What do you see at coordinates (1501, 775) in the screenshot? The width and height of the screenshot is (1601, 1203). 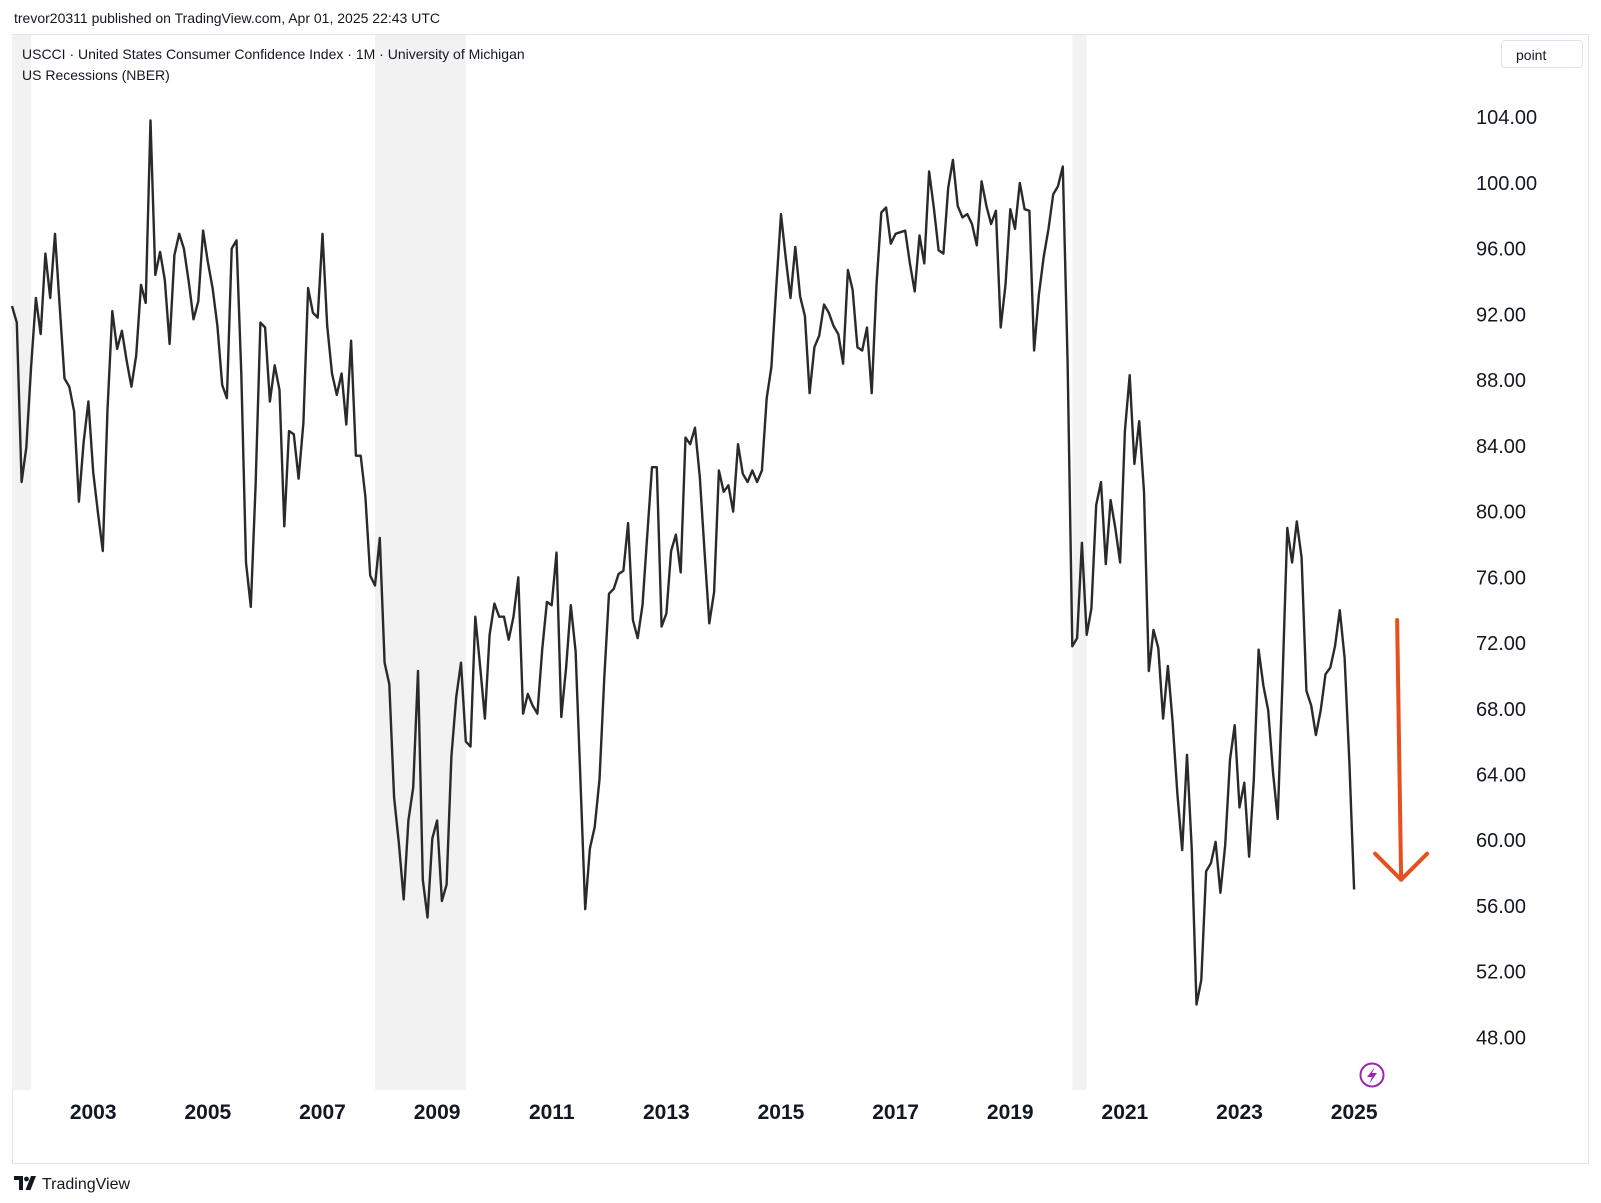 I see `y-tick-label: 64.00` at bounding box center [1501, 775].